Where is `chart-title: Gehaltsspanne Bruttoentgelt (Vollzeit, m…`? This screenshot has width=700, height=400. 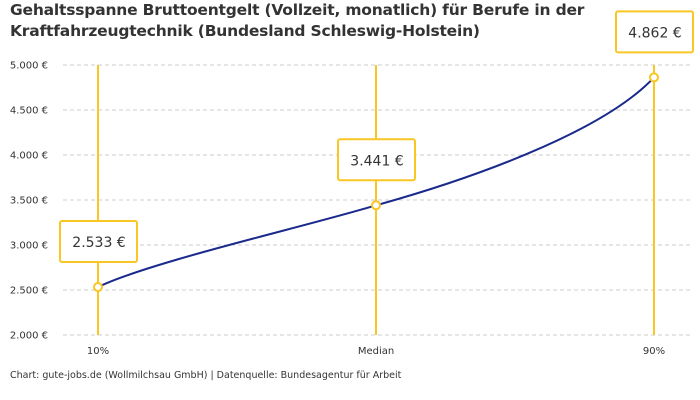 chart-title: Gehaltsspanne Bruttoentgelt (Vollzeit, m… is located at coordinates (297, 20).